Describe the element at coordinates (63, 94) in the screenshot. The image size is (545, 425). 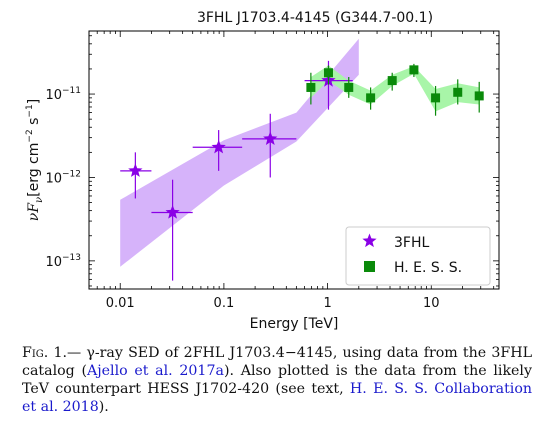
I see `y-tick-label: 10−11` at that location.